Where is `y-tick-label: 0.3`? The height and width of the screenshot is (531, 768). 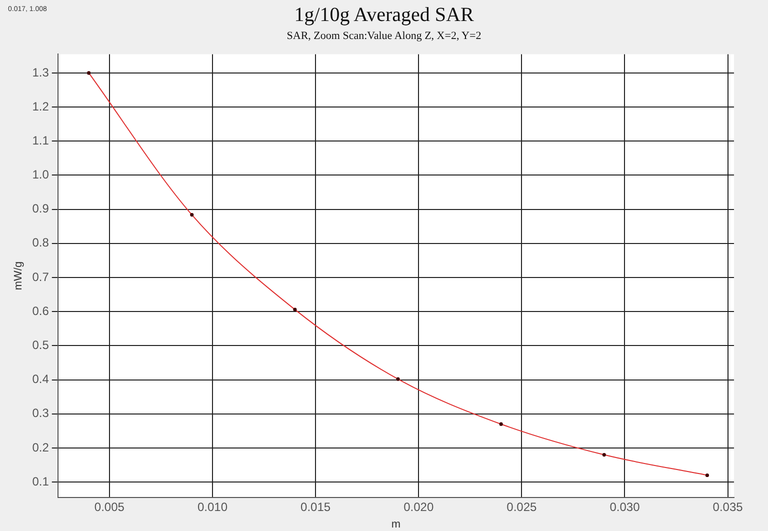
y-tick-label: 0.3 is located at coordinates (41, 413).